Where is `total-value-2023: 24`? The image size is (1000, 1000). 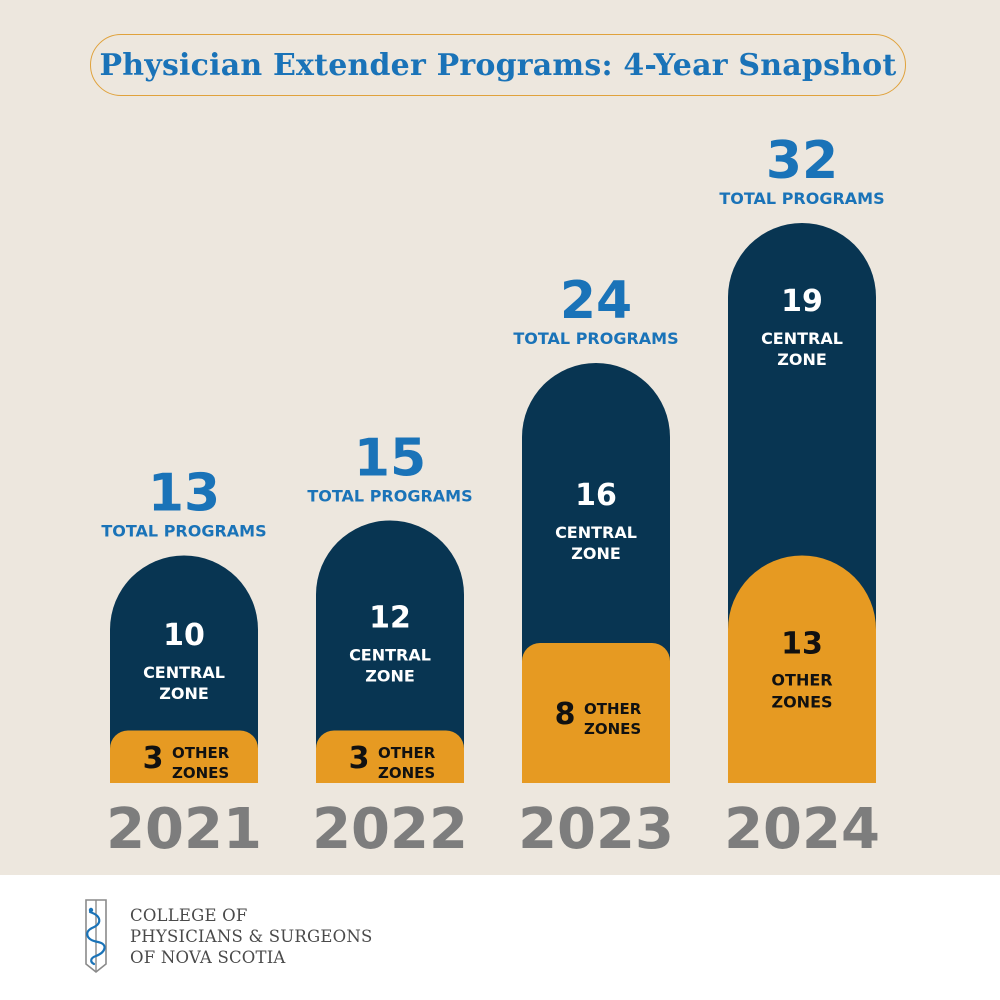
total-value-2023: 24 is located at coordinates (596, 301).